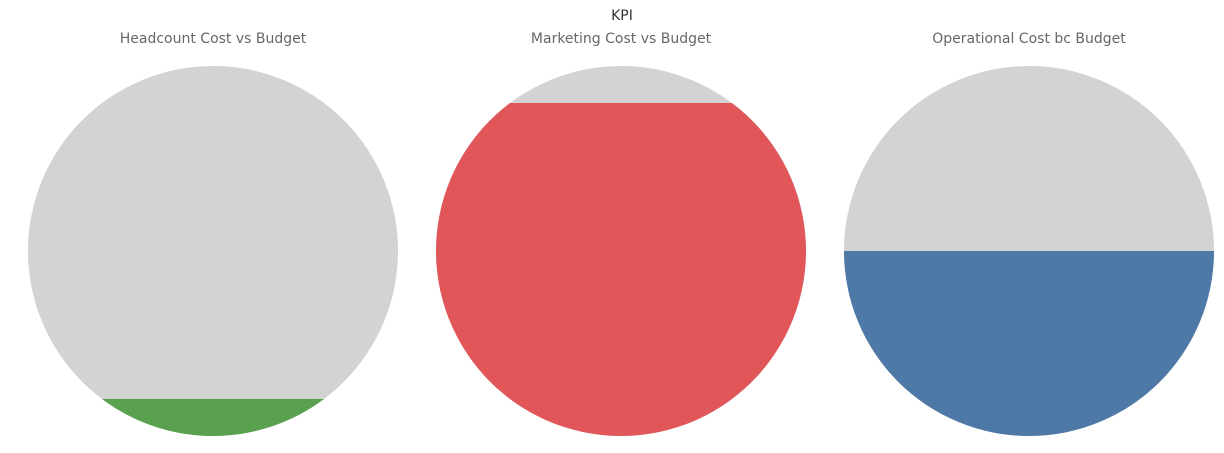 The width and height of the screenshot is (1224, 453). What do you see at coordinates (1029, 343) in the screenshot?
I see `operational-gauge-fill` at bounding box center [1029, 343].